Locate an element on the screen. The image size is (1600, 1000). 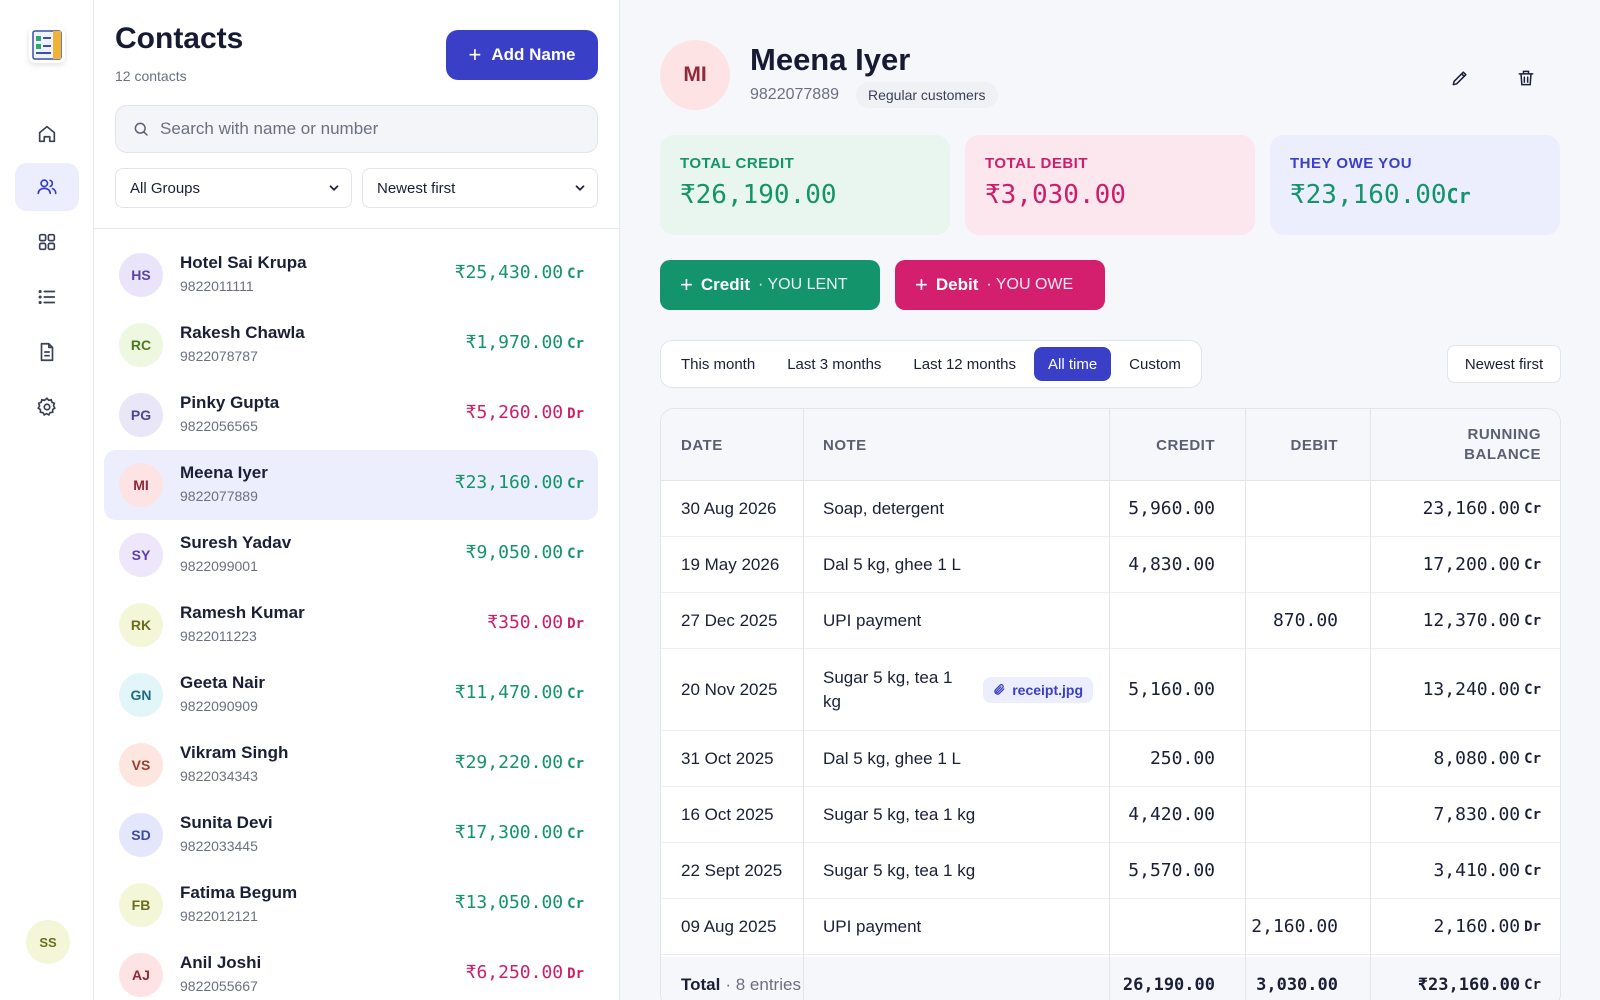
contact-row: GN Geeta Nair 9822090909 ₹11,470.00 Cr is located at coordinates (351, 695).